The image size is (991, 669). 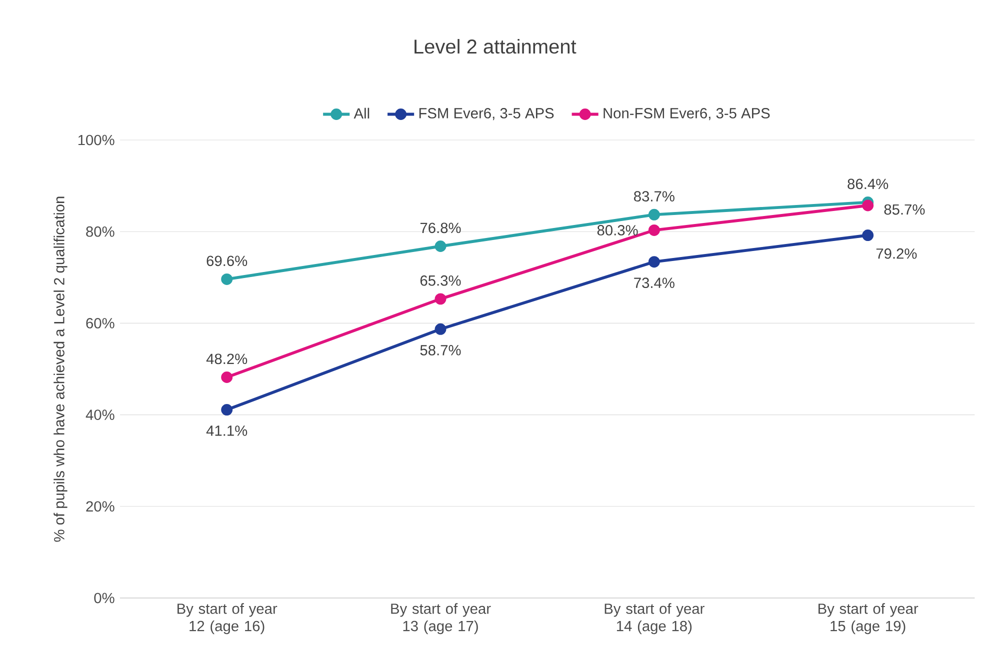 I want to click on data-label: 85.7%, so click(x=904, y=209).